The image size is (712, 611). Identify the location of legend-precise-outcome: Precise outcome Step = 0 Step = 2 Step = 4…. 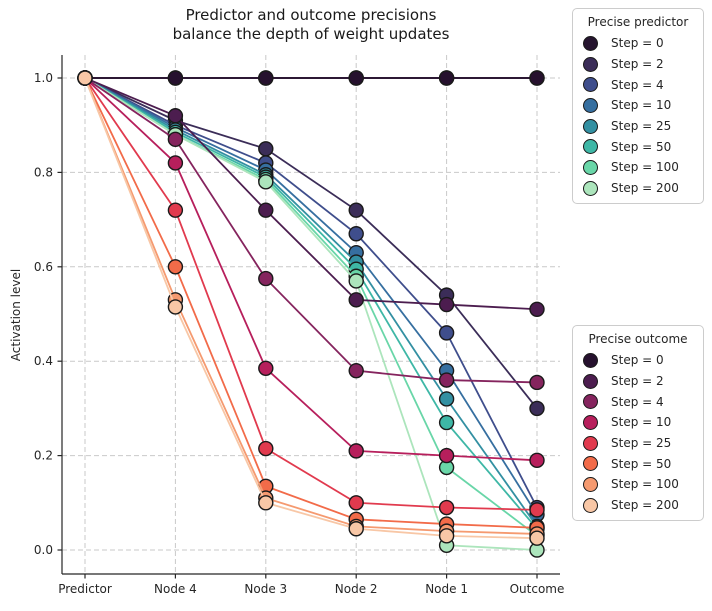
(638, 423).